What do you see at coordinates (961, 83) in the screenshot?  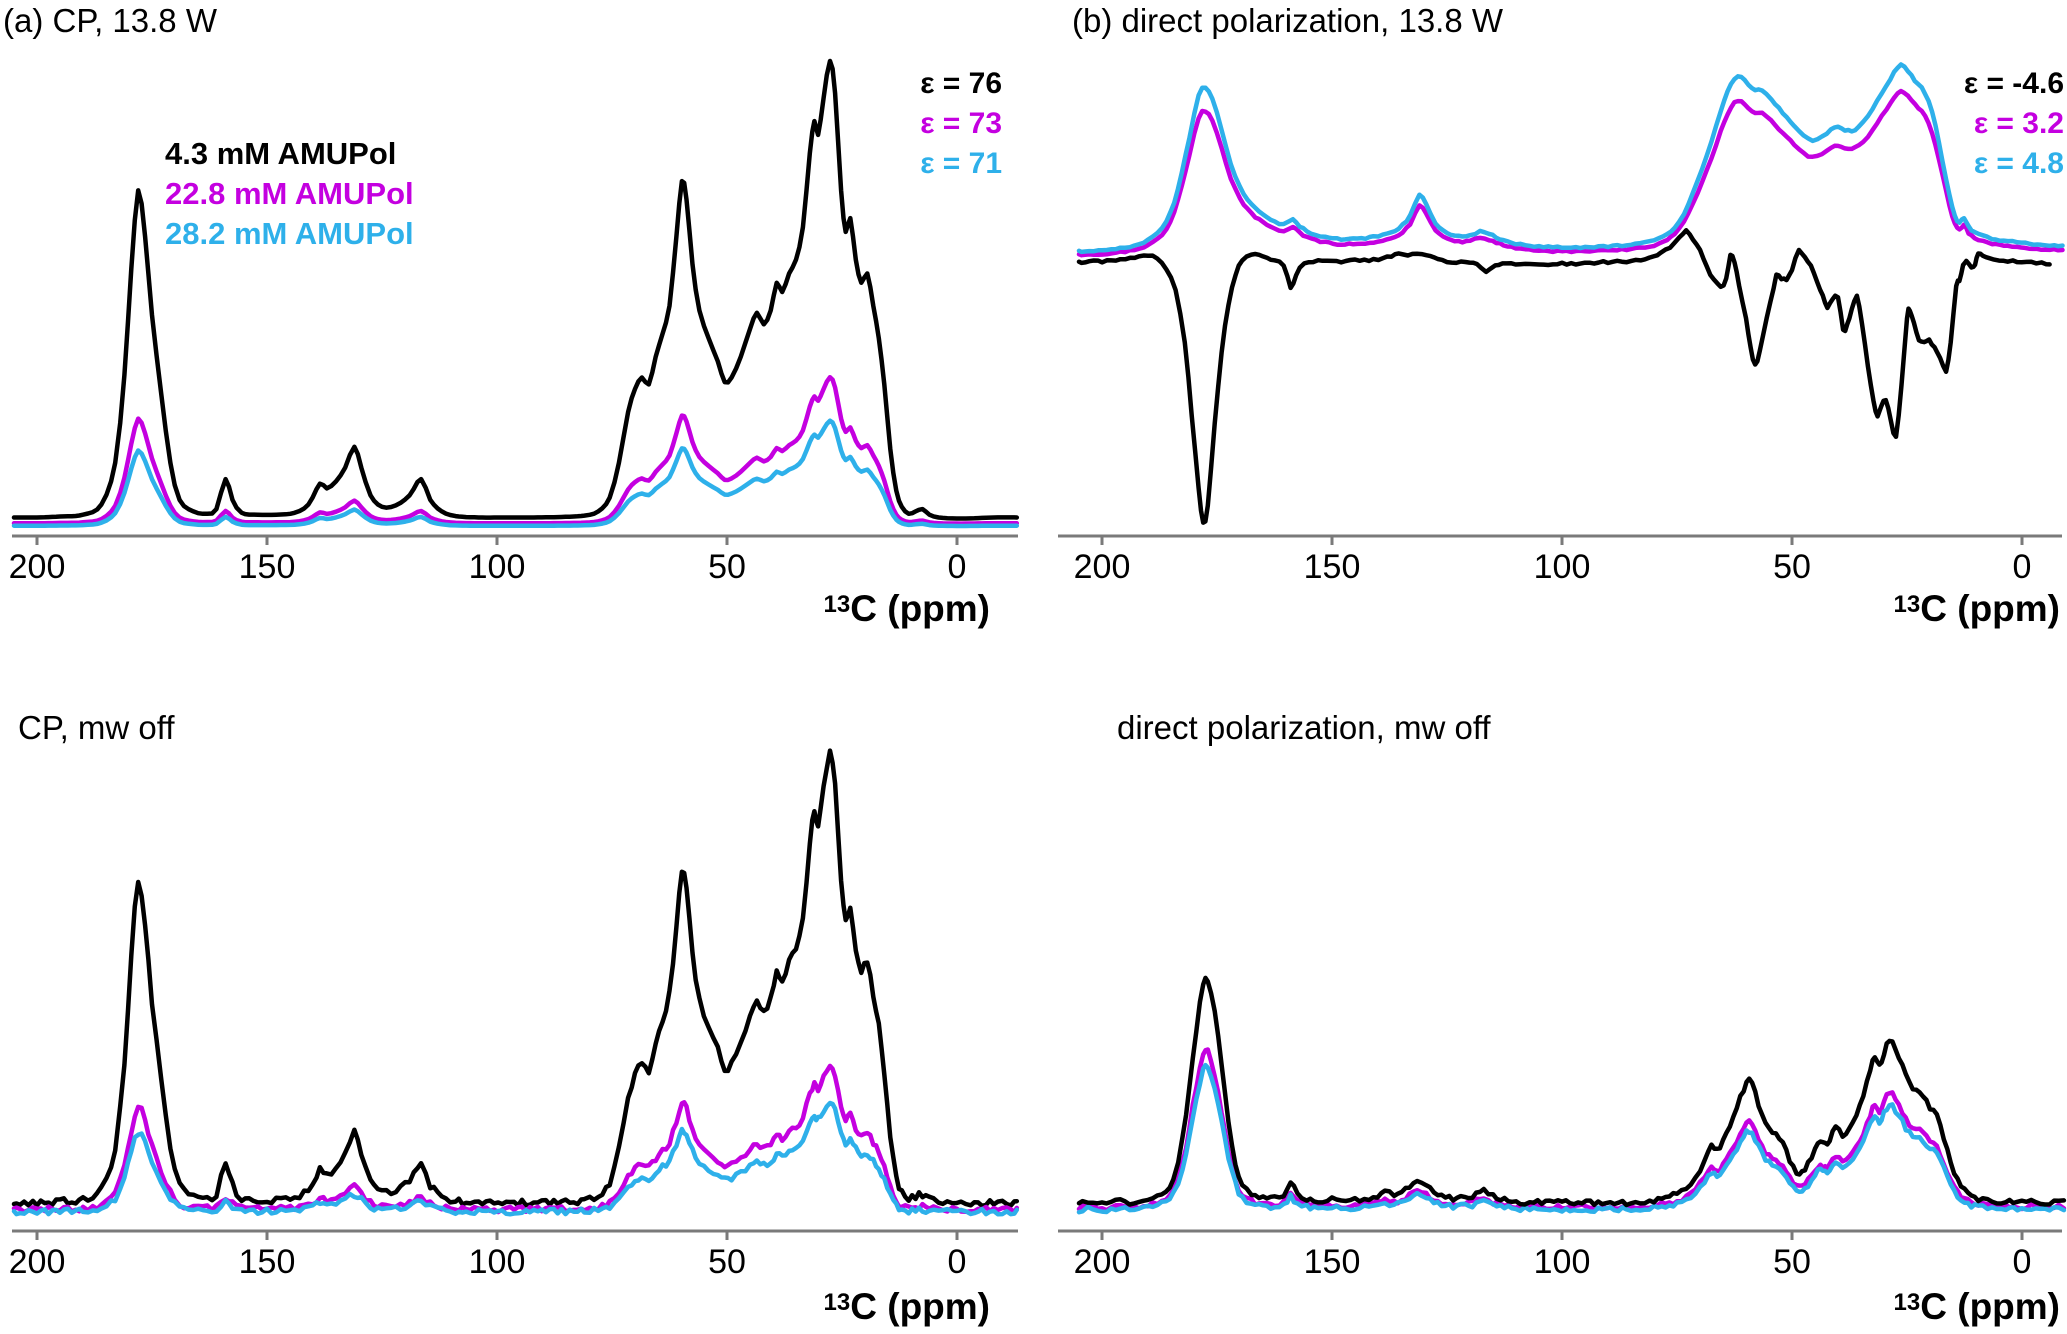 I see `epsilon-value: ε = 76` at bounding box center [961, 83].